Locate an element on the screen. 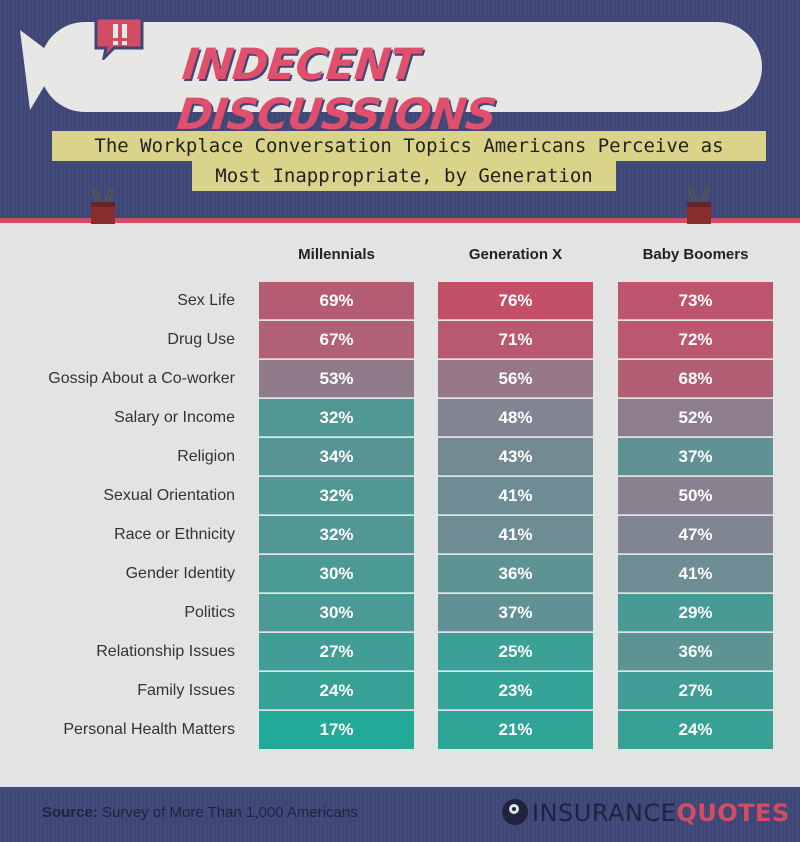 The width and height of the screenshot is (800, 842). table-cell: 50% is located at coordinates (695, 496).